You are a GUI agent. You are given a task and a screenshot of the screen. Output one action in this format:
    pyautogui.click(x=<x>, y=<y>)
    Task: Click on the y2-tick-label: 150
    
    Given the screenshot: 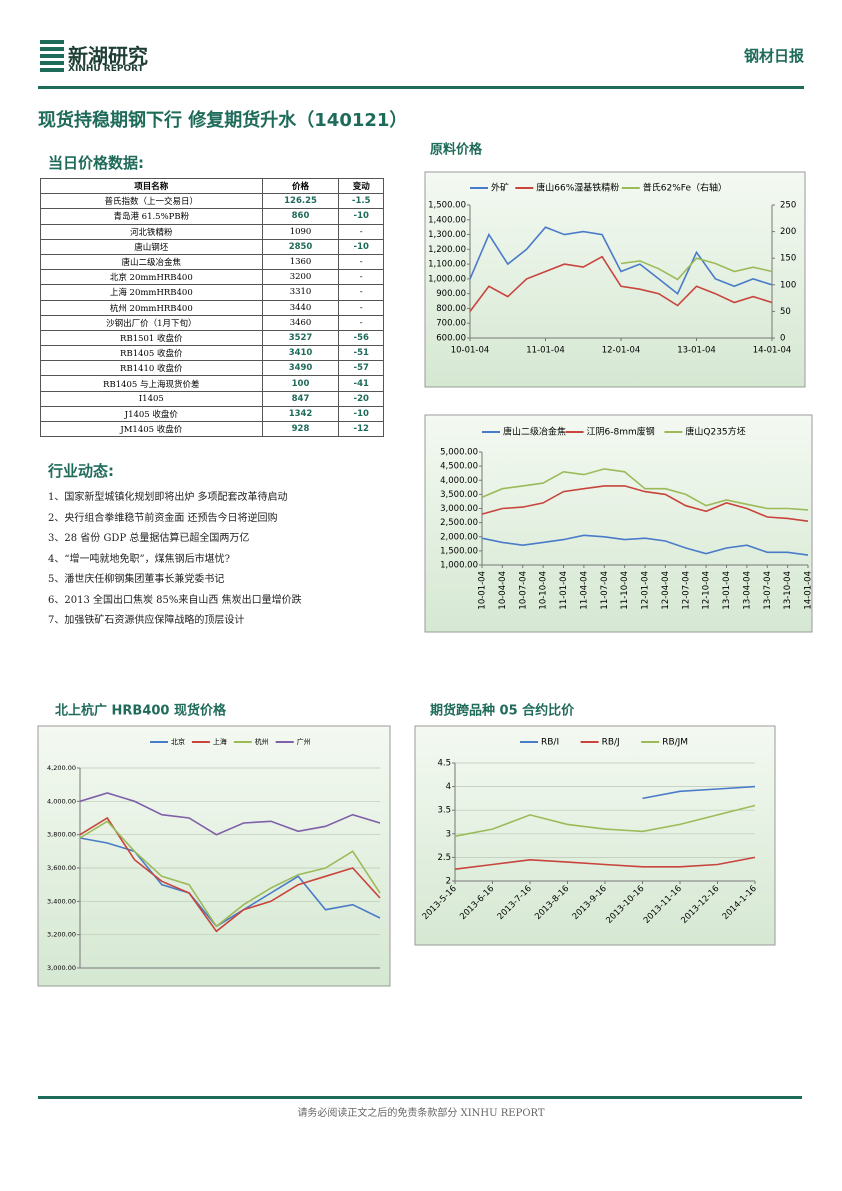 What is the action you would take?
    pyautogui.click(x=788, y=259)
    